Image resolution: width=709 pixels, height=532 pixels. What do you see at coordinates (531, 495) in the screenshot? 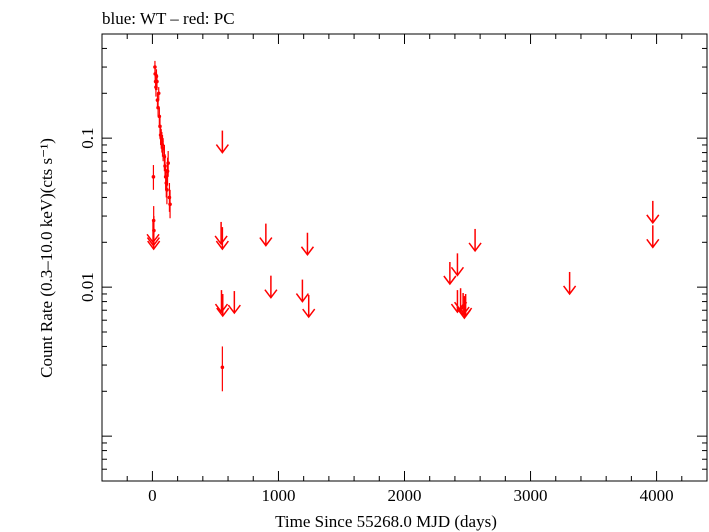
I see `x-tick-label: 3000` at bounding box center [531, 495].